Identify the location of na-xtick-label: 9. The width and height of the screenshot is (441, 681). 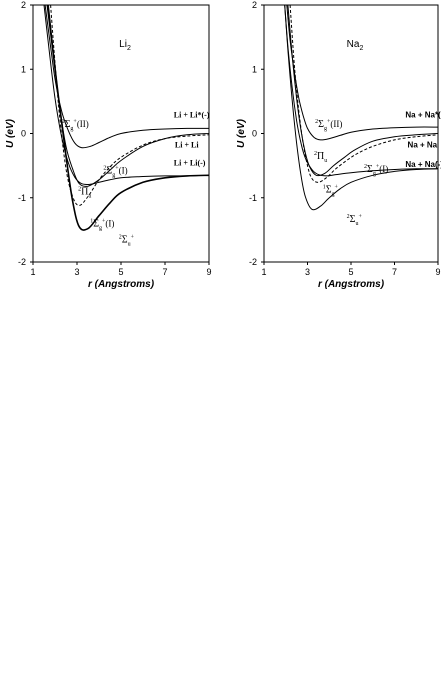
(437, 272).